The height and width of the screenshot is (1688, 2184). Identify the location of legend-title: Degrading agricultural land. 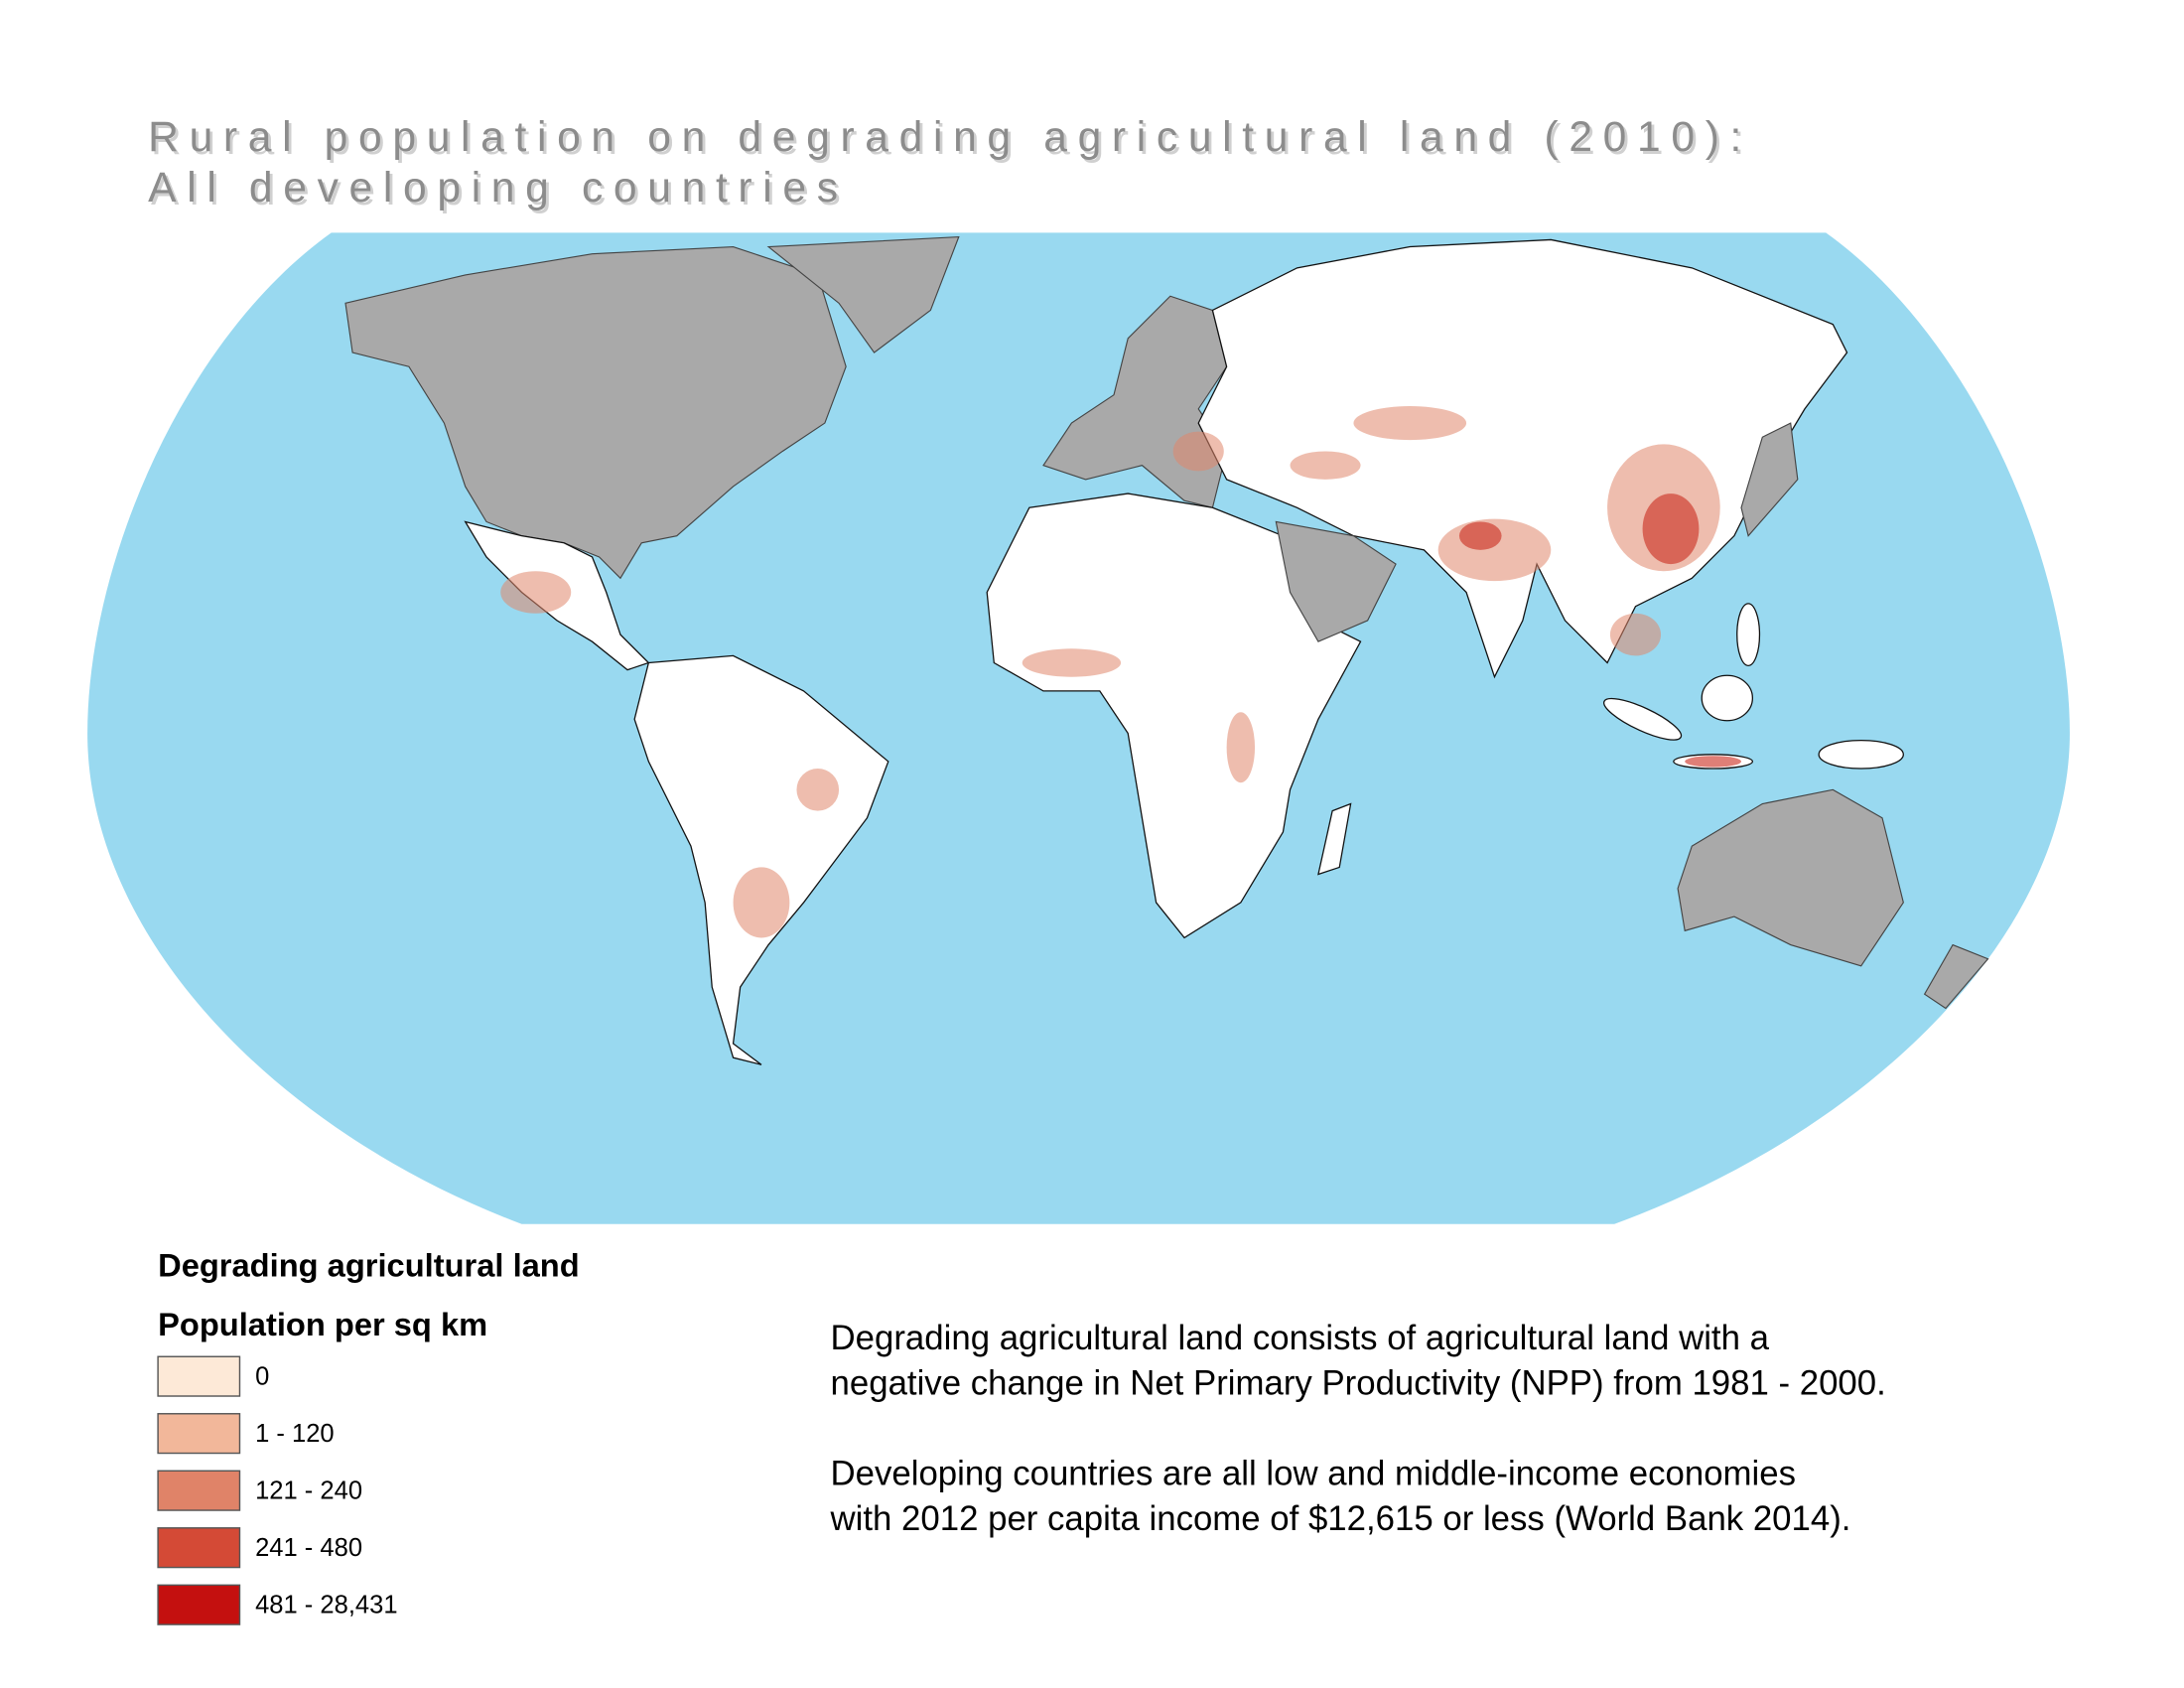
(369, 1264).